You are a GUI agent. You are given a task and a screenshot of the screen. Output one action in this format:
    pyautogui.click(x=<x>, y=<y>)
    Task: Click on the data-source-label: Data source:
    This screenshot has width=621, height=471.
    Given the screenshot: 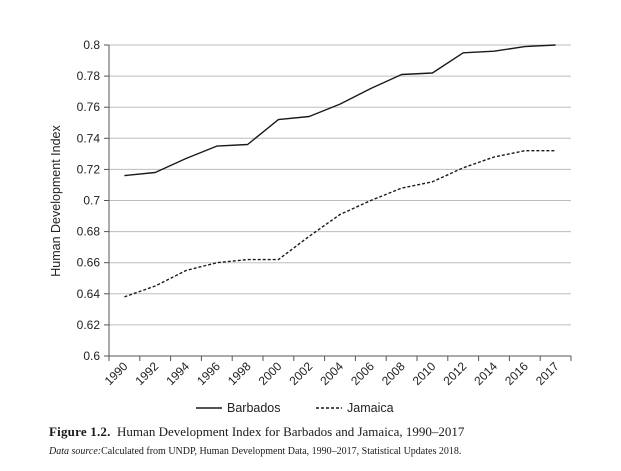 What is the action you would take?
    pyautogui.click(x=75, y=451)
    